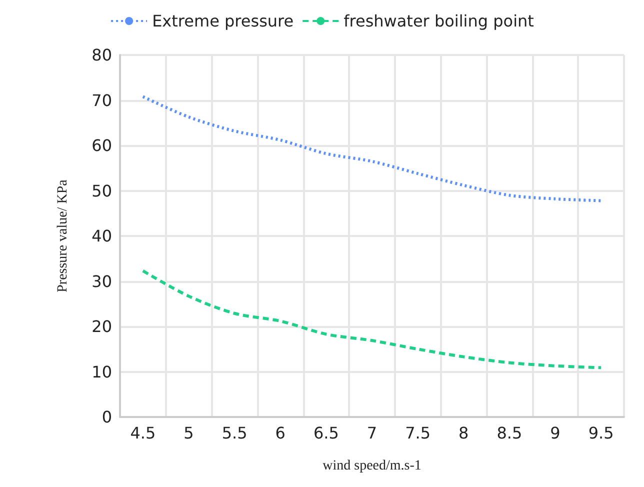 The width and height of the screenshot is (644, 487). I want to click on legend-label: freshwater boiling point, so click(439, 21).